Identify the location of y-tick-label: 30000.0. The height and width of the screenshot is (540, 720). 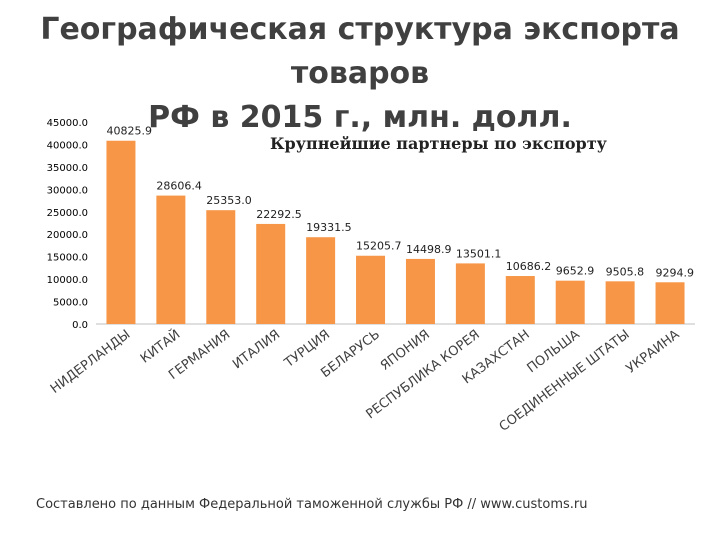
(67, 190).